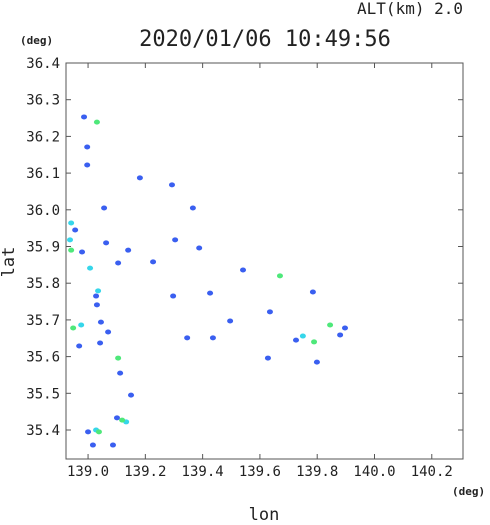  Describe the element at coordinates (43, 64) in the screenshot. I see `y-tick-label: 36.4` at that location.